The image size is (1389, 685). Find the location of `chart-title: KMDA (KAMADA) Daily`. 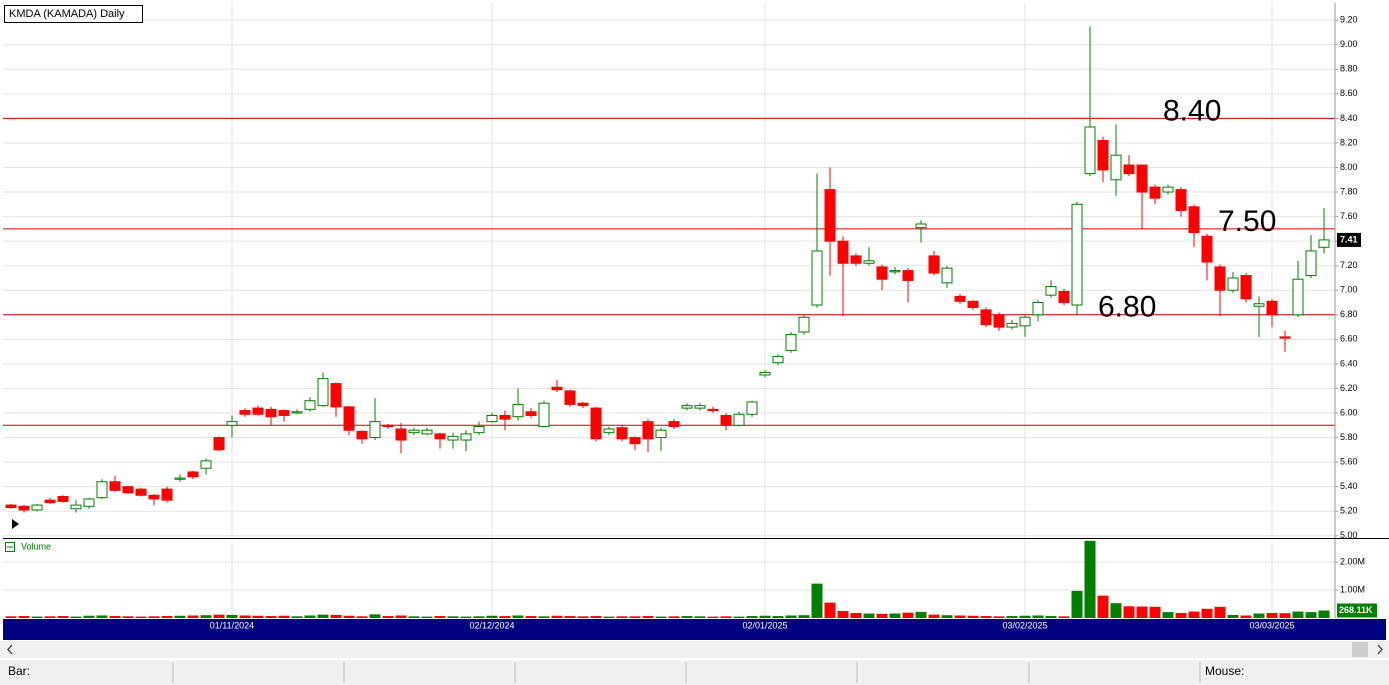

chart-title: KMDA (KAMADA) Daily is located at coordinates (67, 14).